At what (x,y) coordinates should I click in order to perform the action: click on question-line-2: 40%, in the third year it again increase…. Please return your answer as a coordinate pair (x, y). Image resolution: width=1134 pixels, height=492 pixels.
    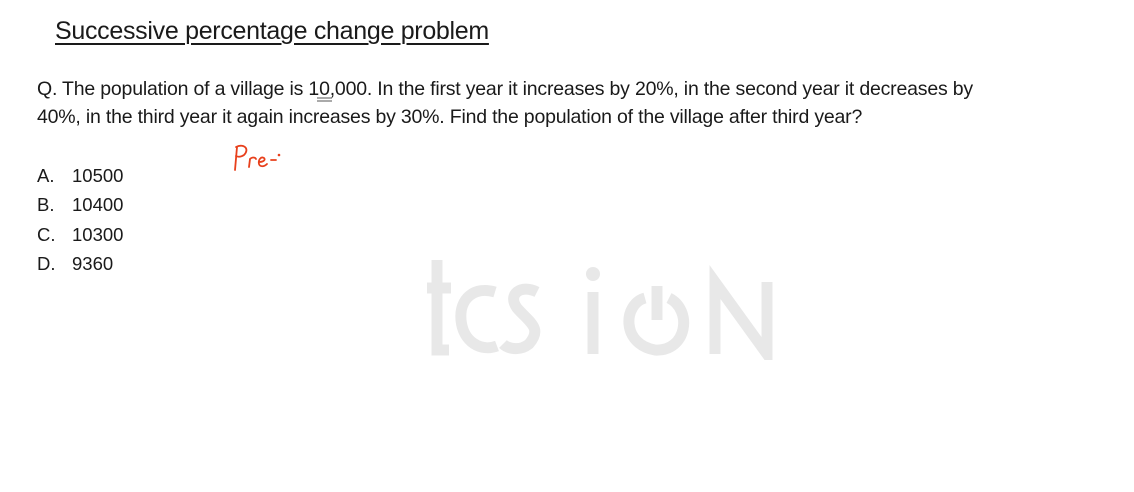
    Looking at the image, I should click on (450, 117).